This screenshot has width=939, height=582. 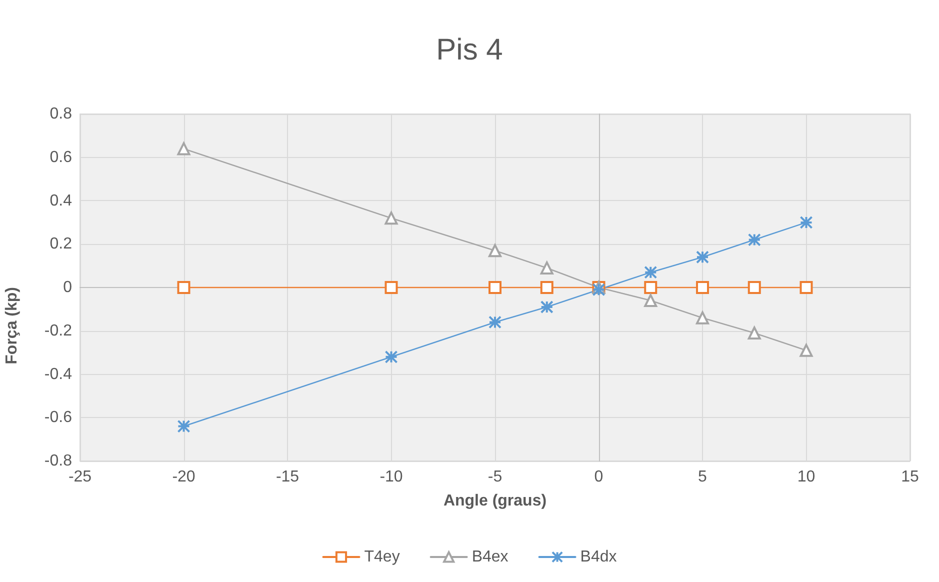 I want to click on legend-label: B4dx, so click(x=598, y=557).